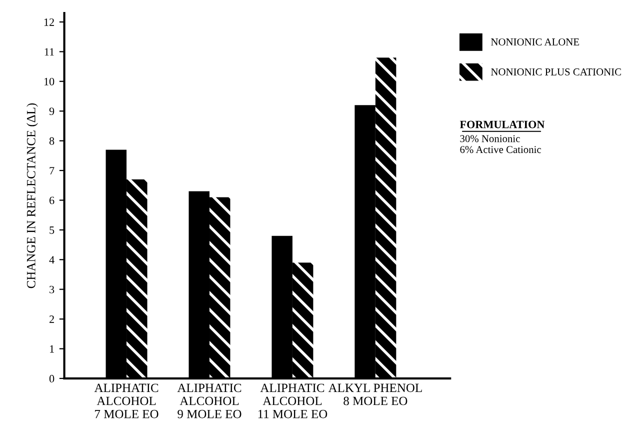 The image size is (643, 435). Describe the element at coordinates (52, 230) in the screenshot. I see `y-tick-label: 5` at that location.